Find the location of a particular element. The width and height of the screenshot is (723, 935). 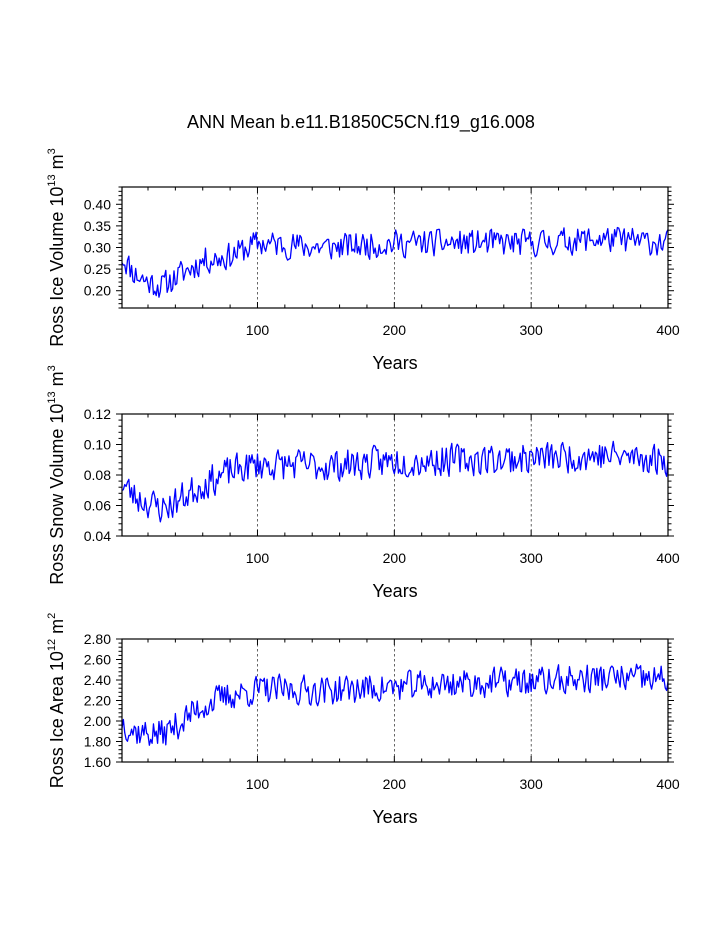

y-tick-label: 2.40 is located at coordinates (97, 680).